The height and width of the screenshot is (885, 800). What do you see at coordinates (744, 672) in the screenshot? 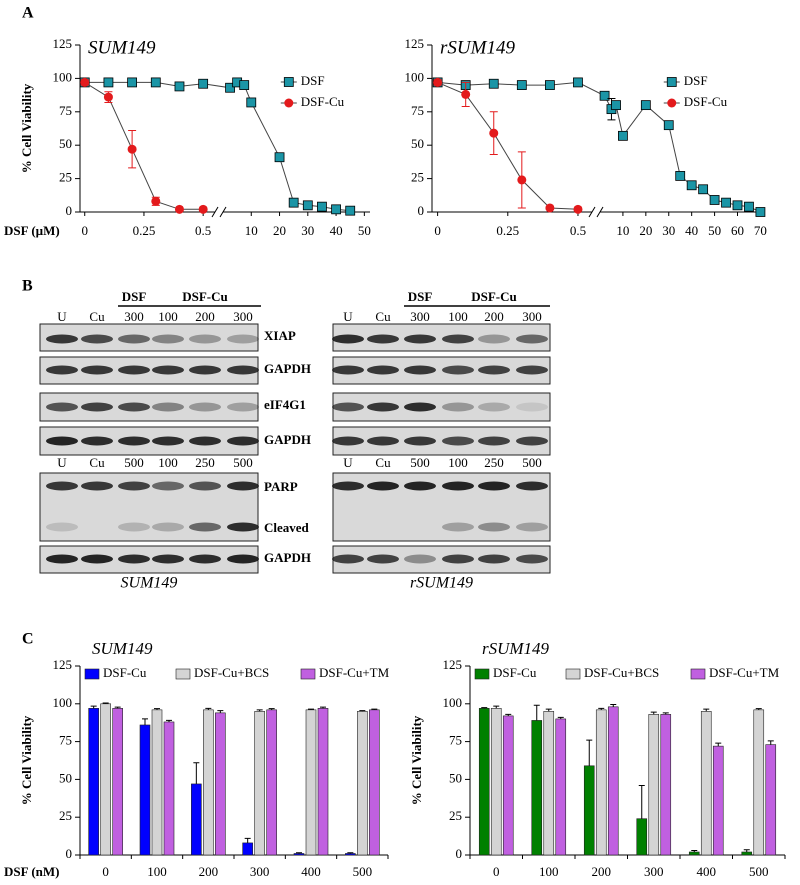
I see `legend-label: DSF-Cu+TM` at bounding box center [744, 672].